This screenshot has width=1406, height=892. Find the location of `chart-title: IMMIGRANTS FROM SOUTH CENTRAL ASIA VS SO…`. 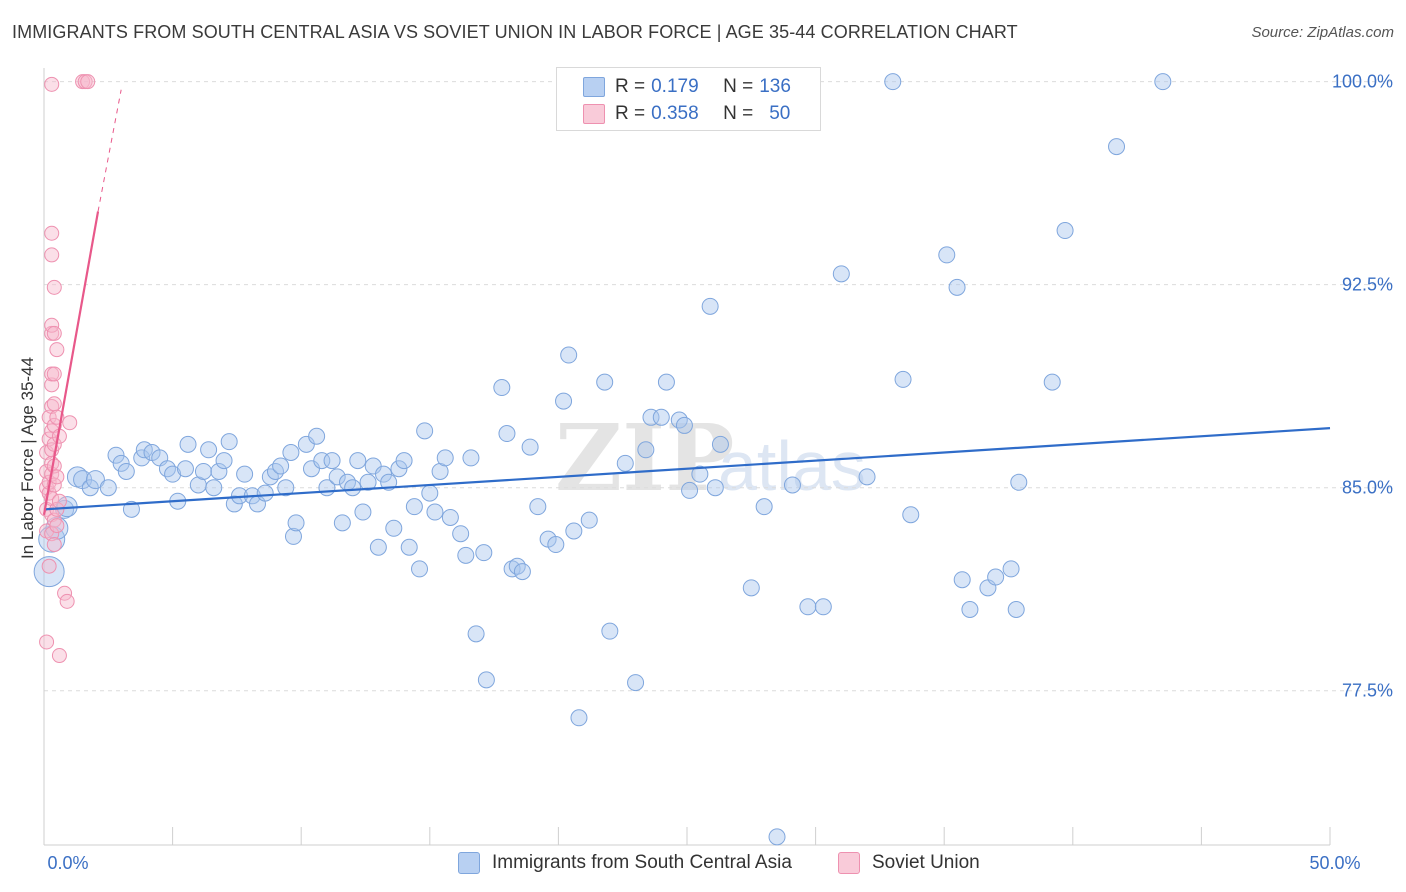

chart-title: IMMIGRANTS FROM SOUTH CENTRAL ASIA VS SO… is located at coordinates (515, 32).